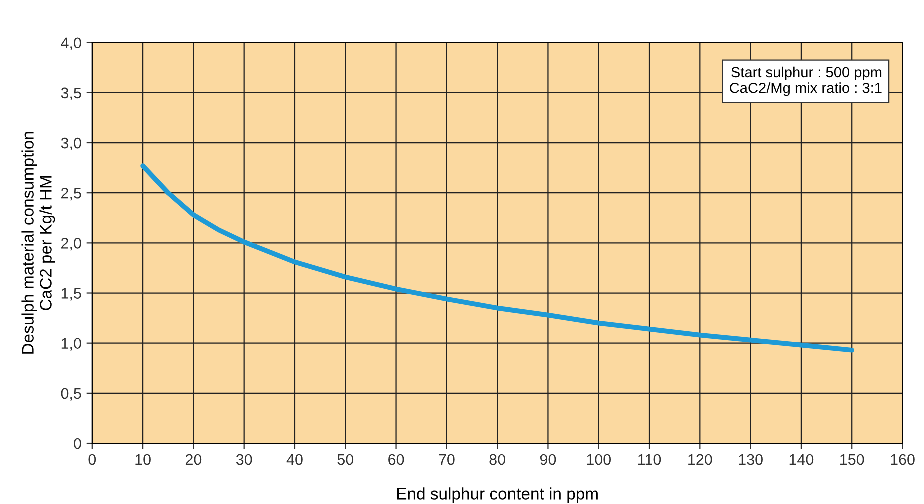 The height and width of the screenshot is (504, 924). I want to click on y-tick-label: 3,0, so click(71, 144).